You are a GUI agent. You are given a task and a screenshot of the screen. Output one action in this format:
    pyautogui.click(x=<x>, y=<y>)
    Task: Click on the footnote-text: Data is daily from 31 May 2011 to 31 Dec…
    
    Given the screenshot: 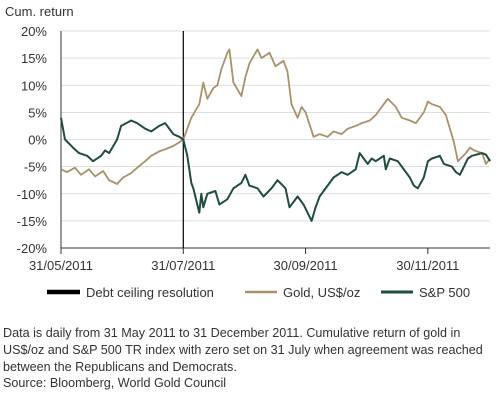 What is the action you would take?
    pyautogui.click(x=243, y=350)
    